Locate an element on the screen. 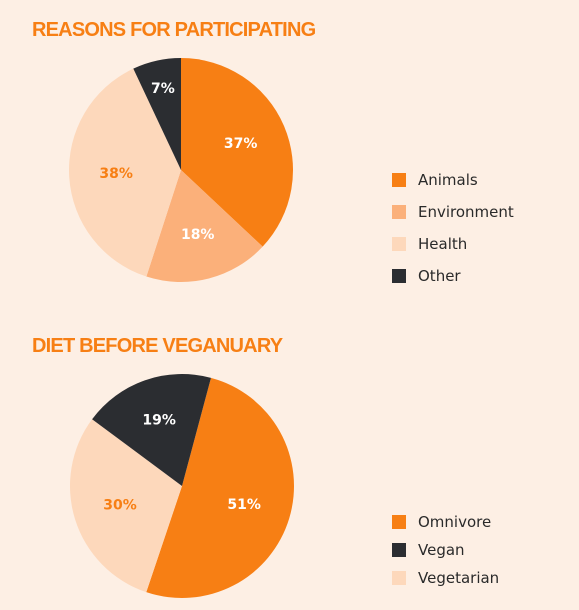 This screenshot has width=579, height=610. pie-slice-other is located at coordinates (157, 114).